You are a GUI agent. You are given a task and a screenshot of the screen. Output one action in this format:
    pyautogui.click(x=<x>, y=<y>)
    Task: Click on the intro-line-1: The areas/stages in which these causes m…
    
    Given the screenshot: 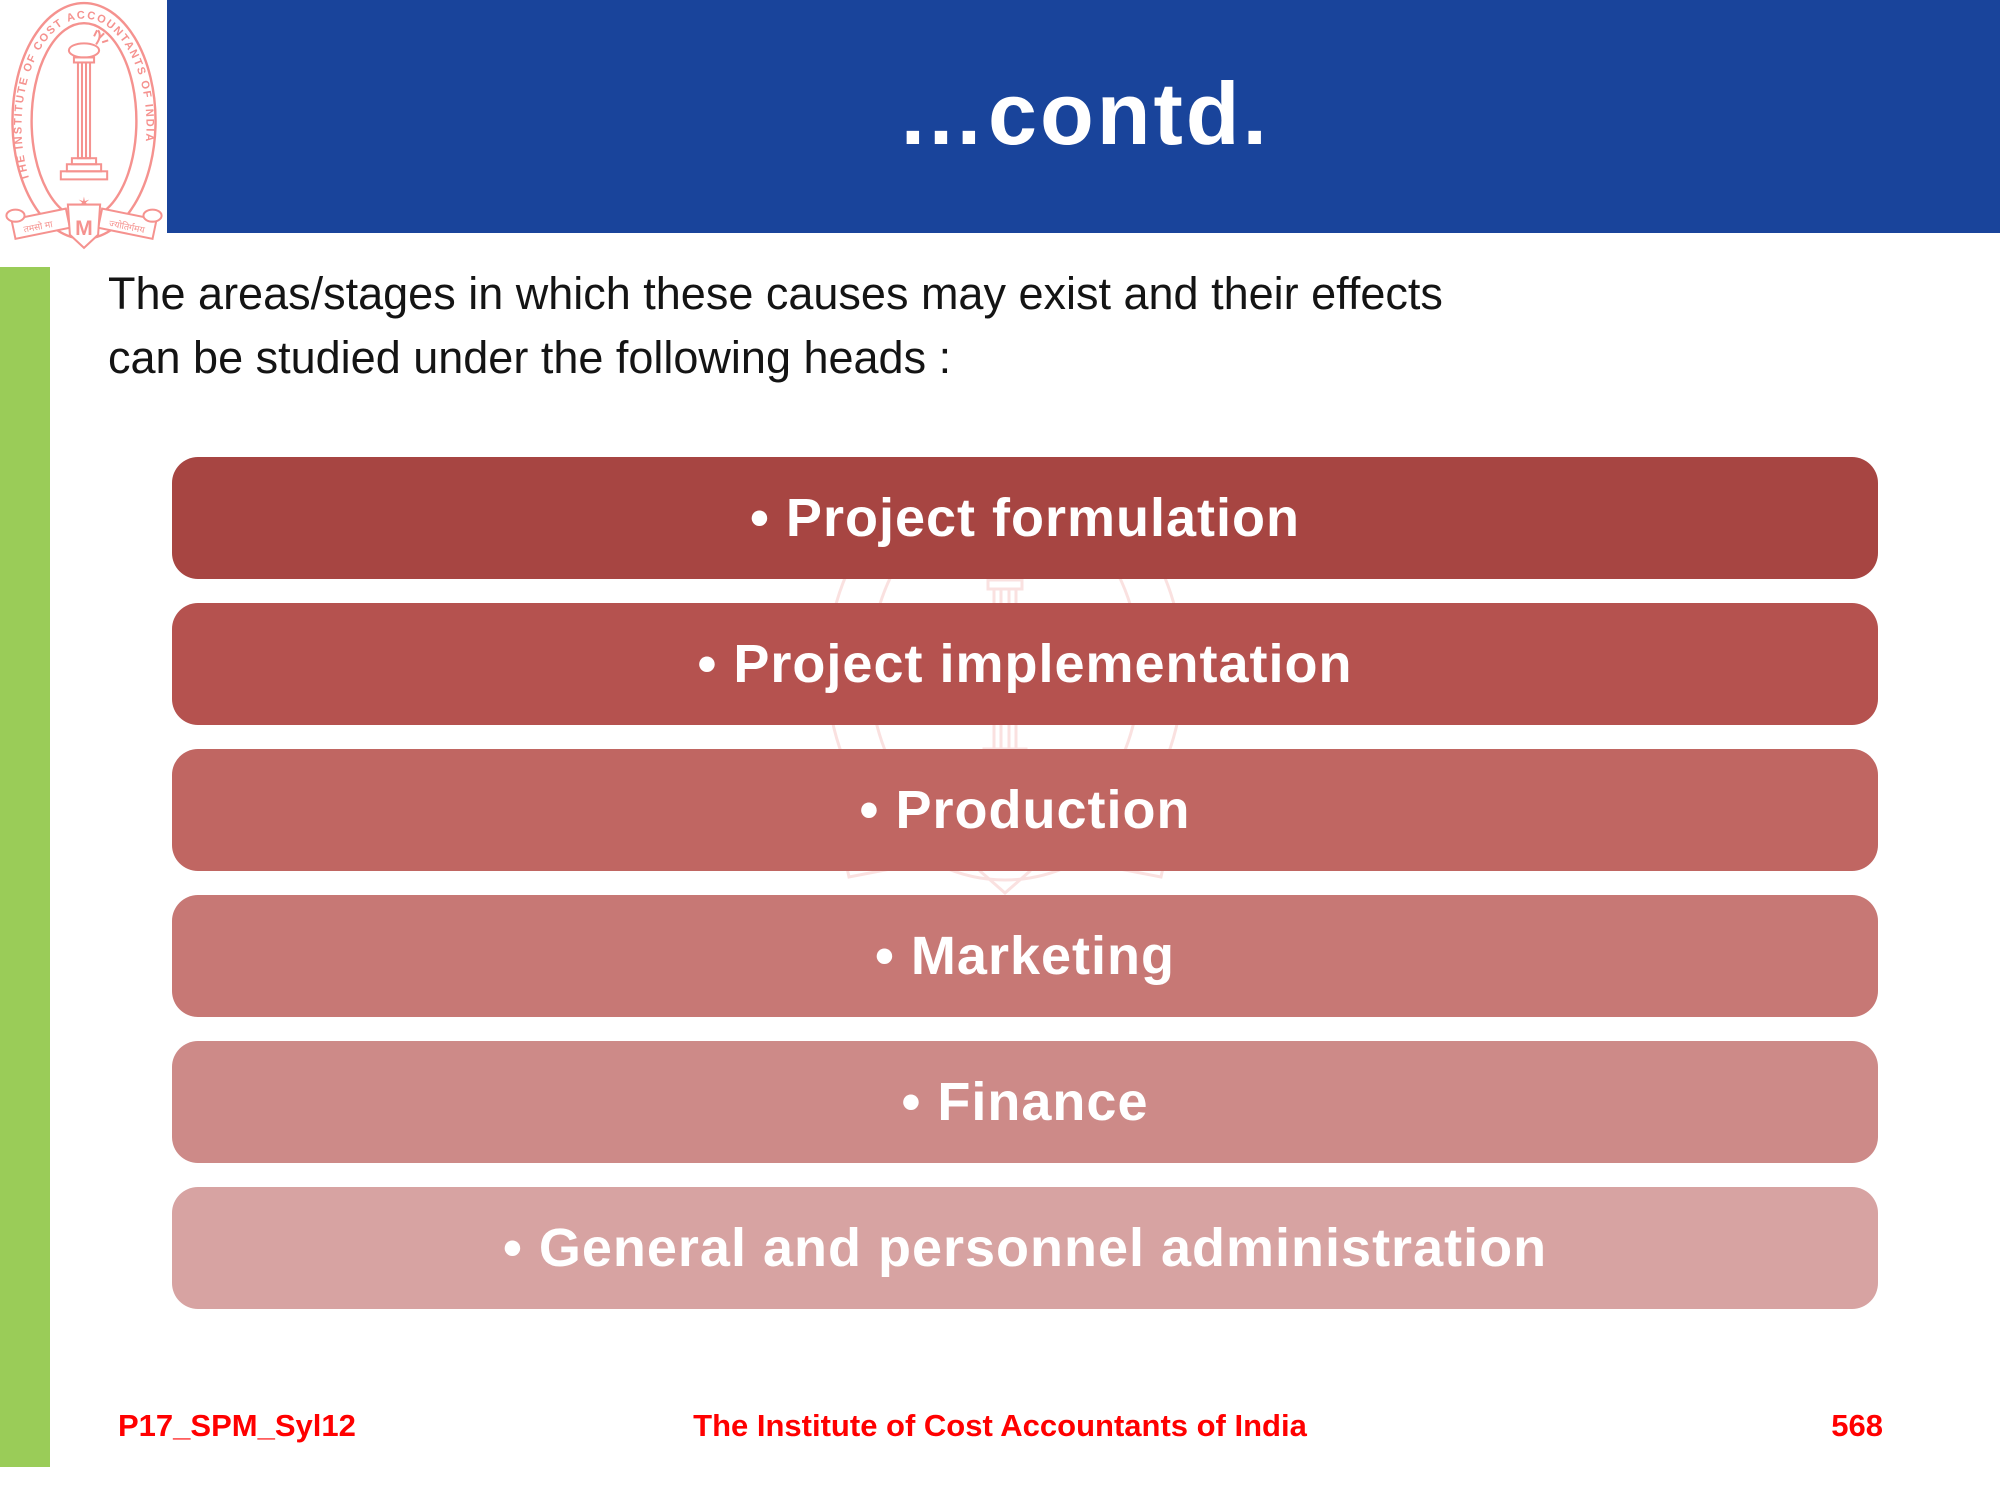 What is the action you would take?
    pyautogui.click(x=775, y=293)
    